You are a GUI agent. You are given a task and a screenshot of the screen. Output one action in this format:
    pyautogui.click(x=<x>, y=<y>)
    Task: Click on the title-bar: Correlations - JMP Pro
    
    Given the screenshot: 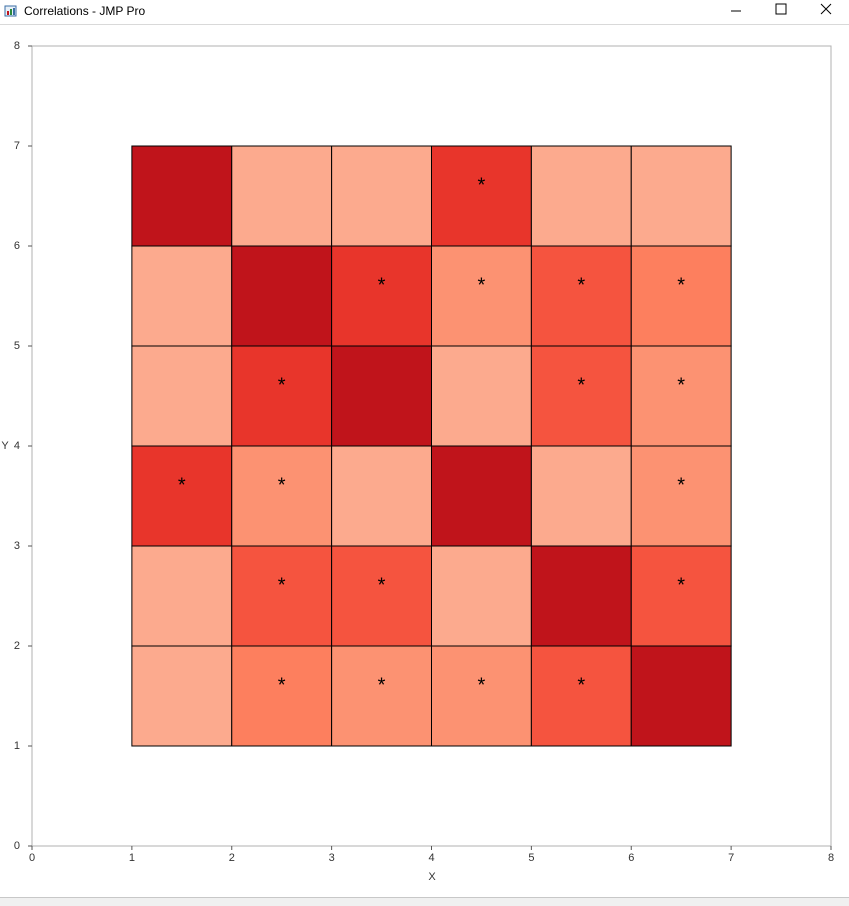 What is the action you would take?
    pyautogui.click(x=424, y=12)
    